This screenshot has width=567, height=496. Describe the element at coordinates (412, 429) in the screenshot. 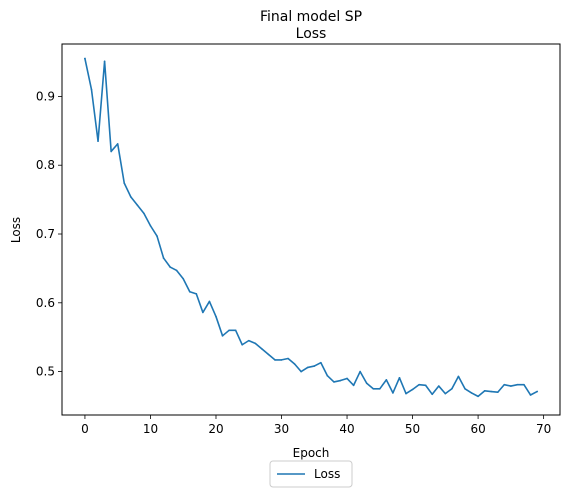

I see `x-tick-label: 50` at that location.